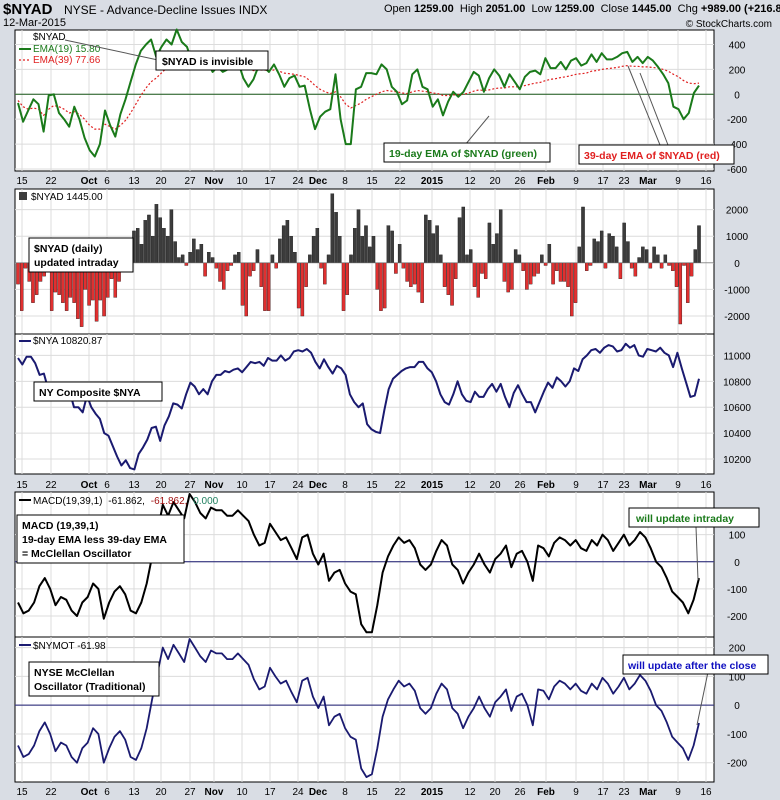  Describe the element at coordinates (433, 9) in the screenshot. I see `open-value: 1259.00` at that location.